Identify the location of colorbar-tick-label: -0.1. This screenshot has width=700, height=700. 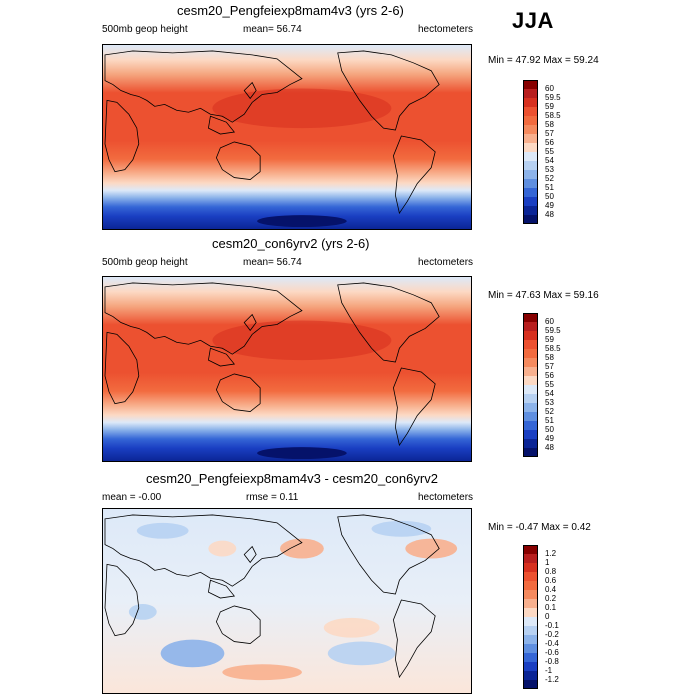
(552, 625).